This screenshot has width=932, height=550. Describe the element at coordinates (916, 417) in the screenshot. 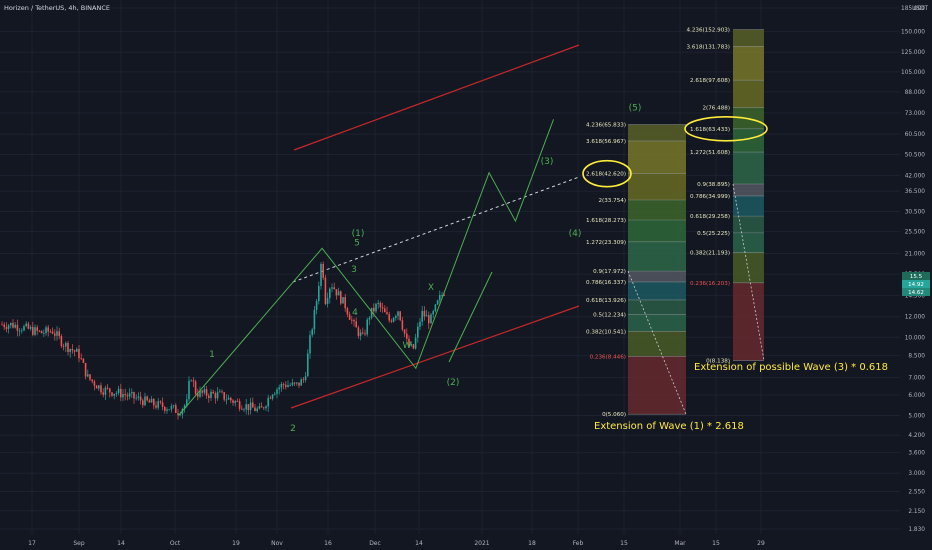

I see `y-tick-label: 5.000` at that location.